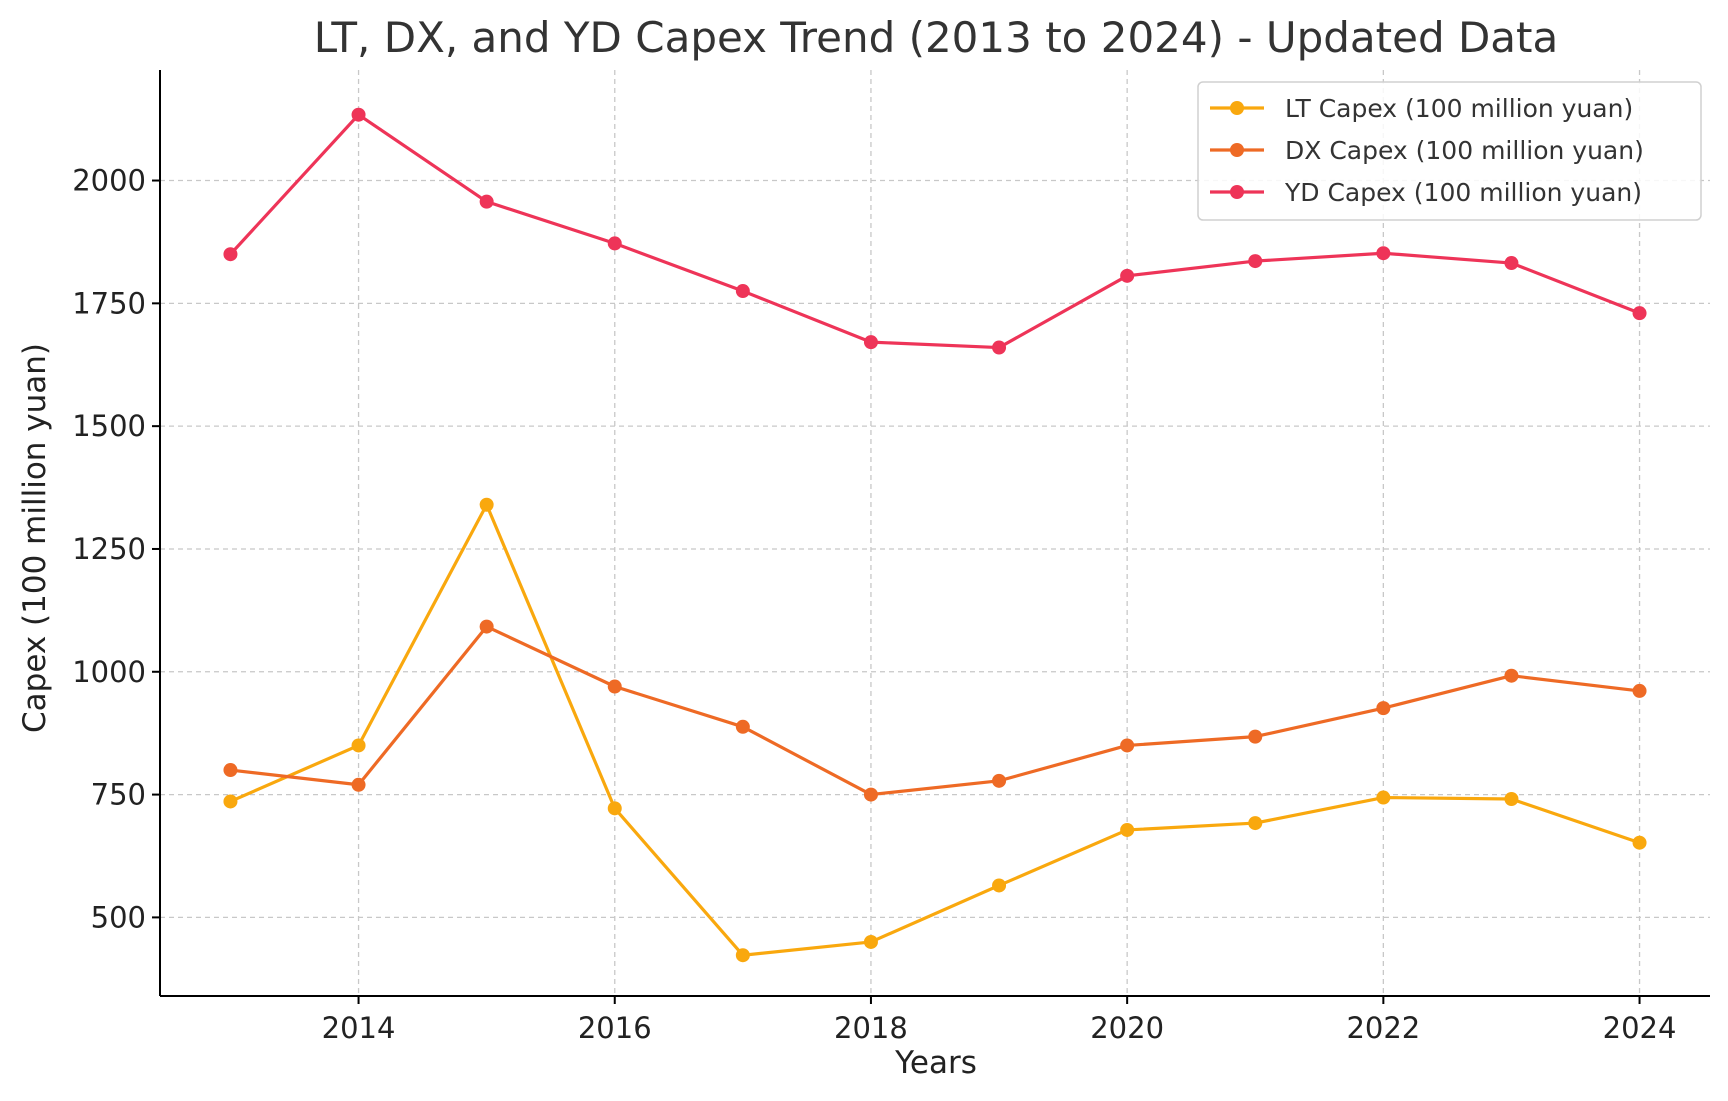 The height and width of the screenshot is (1101, 1728). I want to click on legend-box, so click(1449, 151).